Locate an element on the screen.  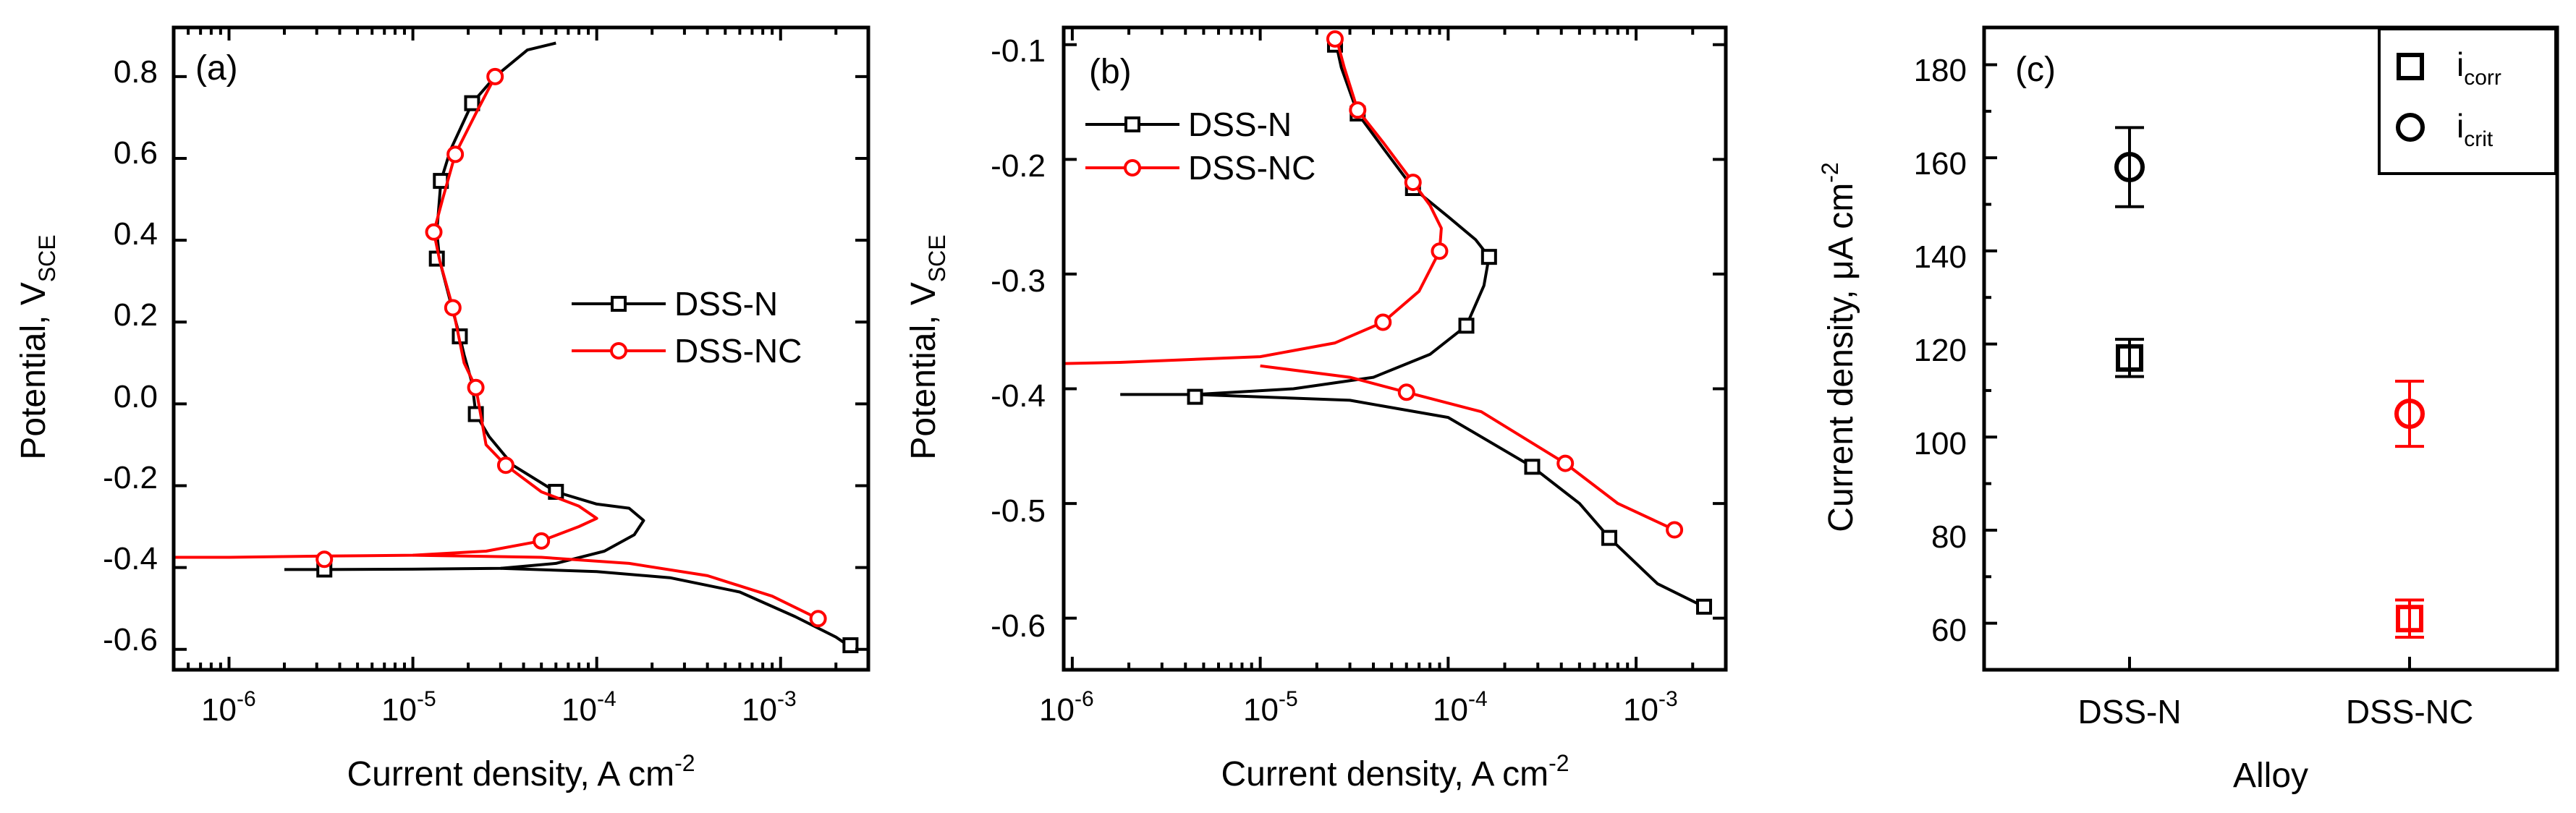
panel-b-legend-label-dss-n: DSS-N is located at coordinates (1240, 124).